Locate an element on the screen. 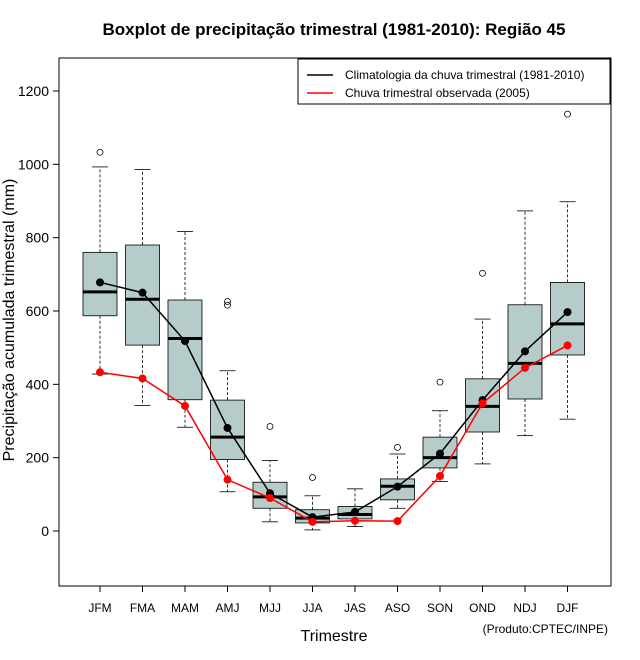 This screenshot has height=660, width=640. box-ndj is located at coordinates (525, 323).